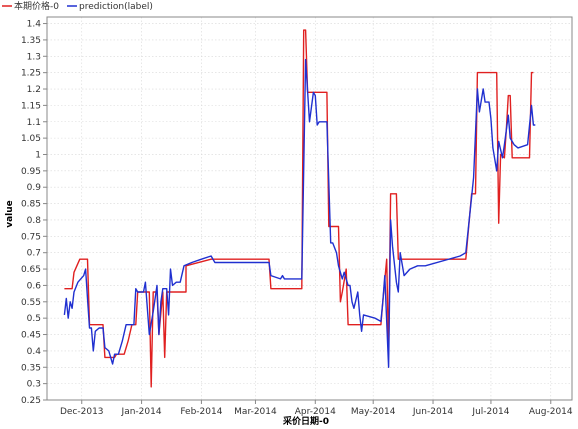 This screenshot has width=578, height=429. I want to click on y-tick-label: 1.4, so click(34, 25).